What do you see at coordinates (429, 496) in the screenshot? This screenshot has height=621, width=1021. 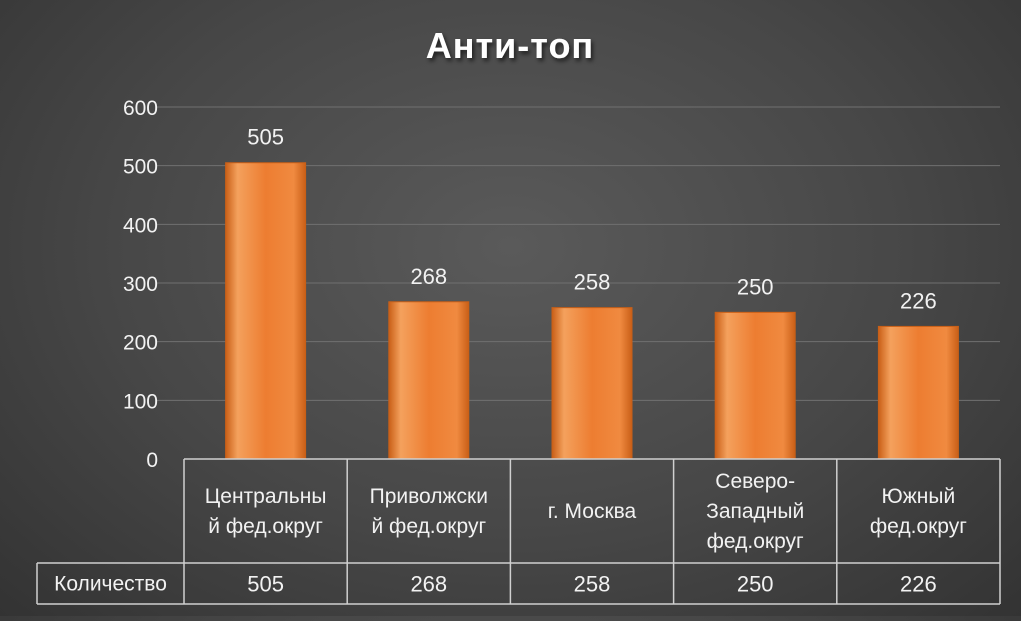 I see `category-label: Приволжски` at bounding box center [429, 496].